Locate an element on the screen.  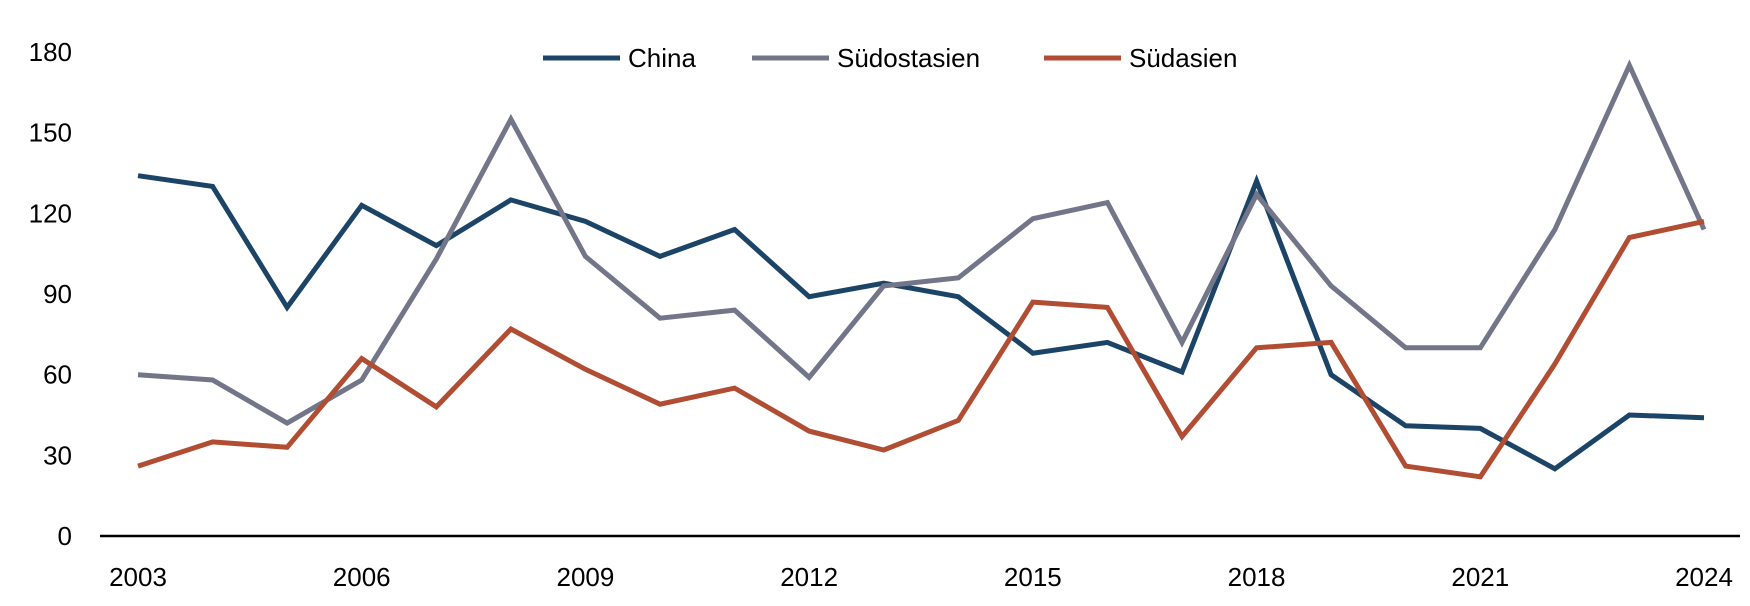
legend-label: Südasien is located at coordinates (1183, 58).